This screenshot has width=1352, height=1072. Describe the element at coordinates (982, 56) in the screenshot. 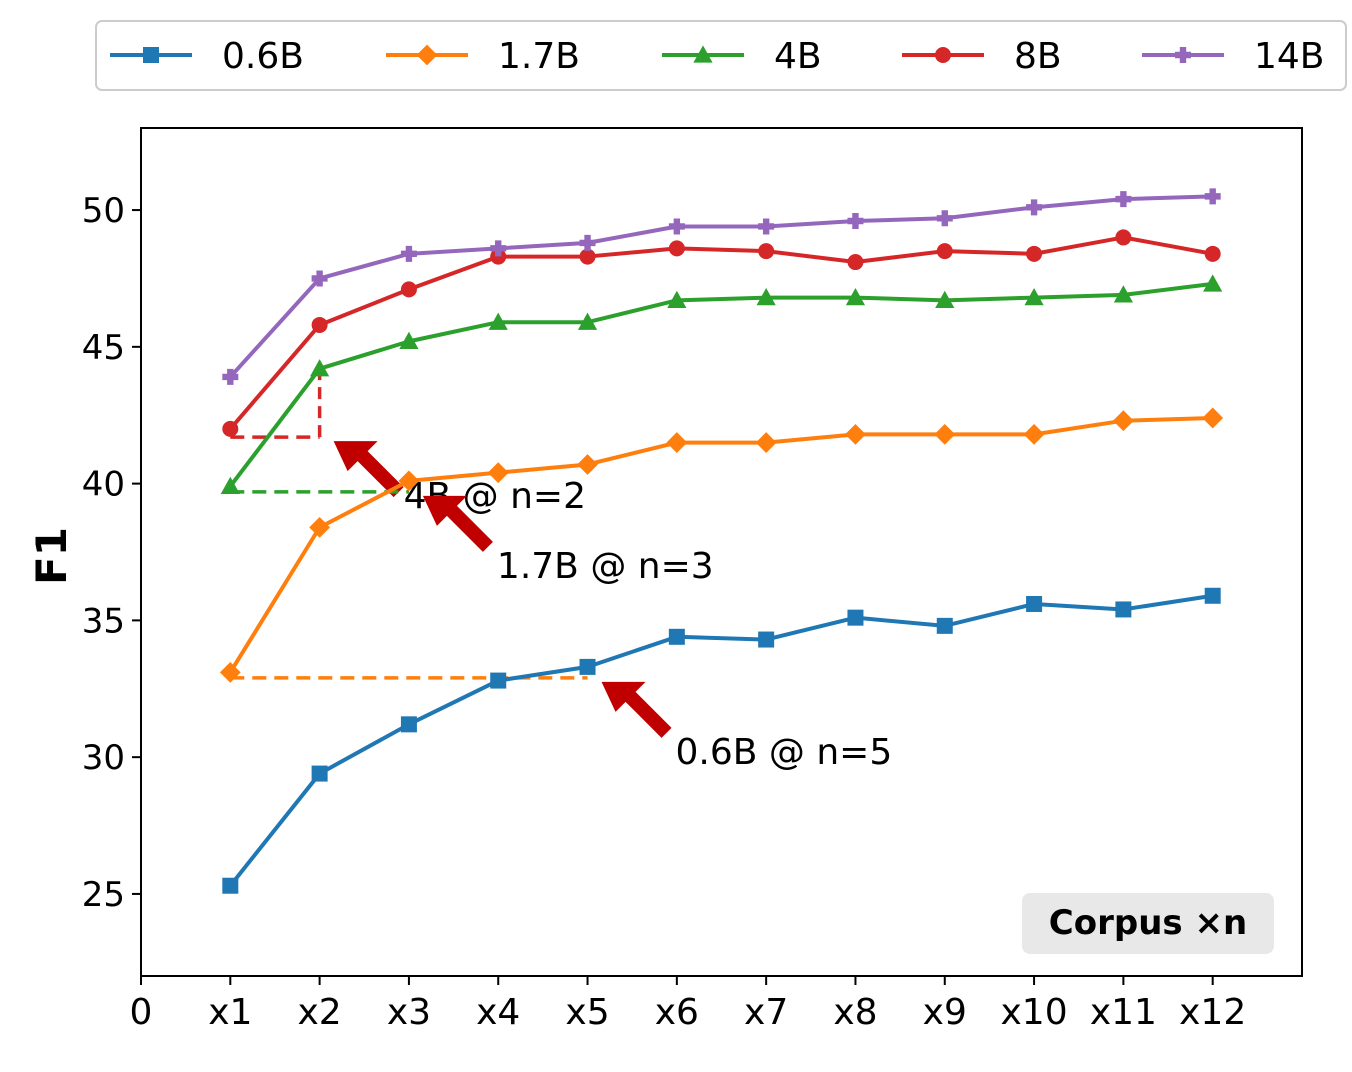

I see `legend-item-8B: 8B` at that location.